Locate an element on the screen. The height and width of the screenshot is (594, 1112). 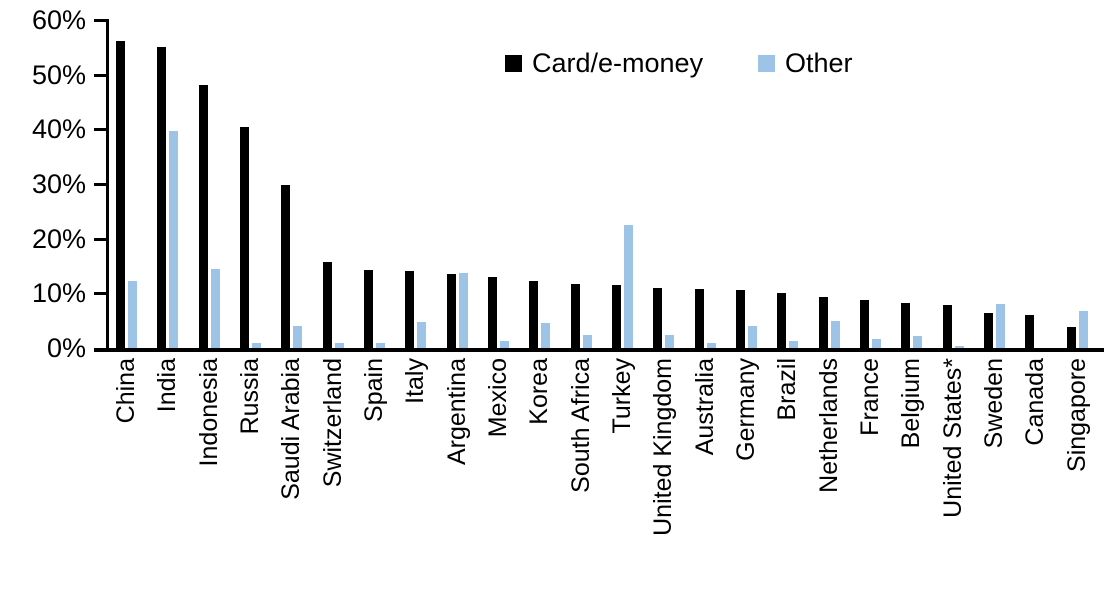
legend-item-card: Card/e-money is located at coordinates (604, 63).